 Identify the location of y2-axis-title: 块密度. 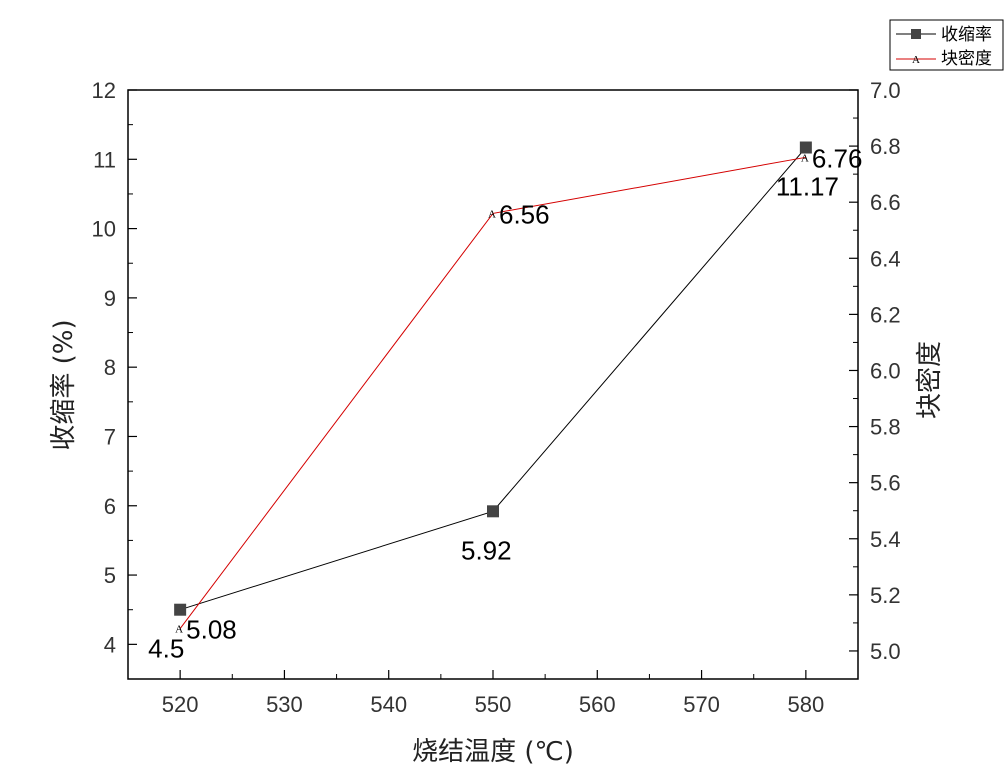
(930, 380).